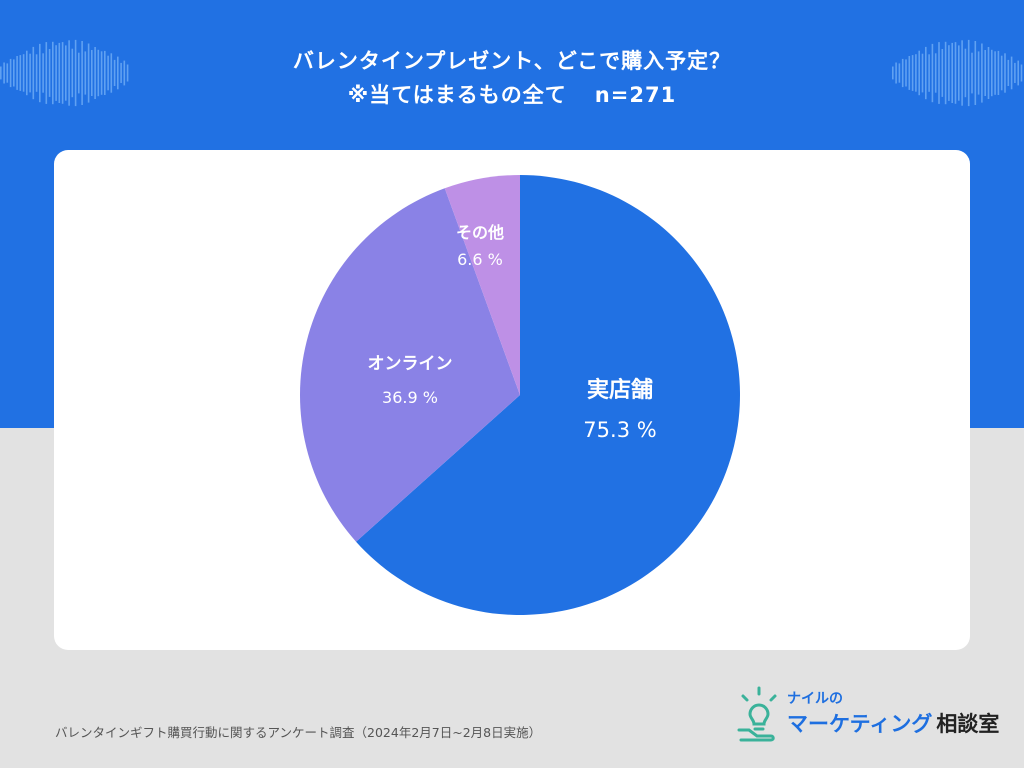 The width and height of the screenshot is (1024, 768). I want to click on lightbulb-hand-icon, so click(757, 714).